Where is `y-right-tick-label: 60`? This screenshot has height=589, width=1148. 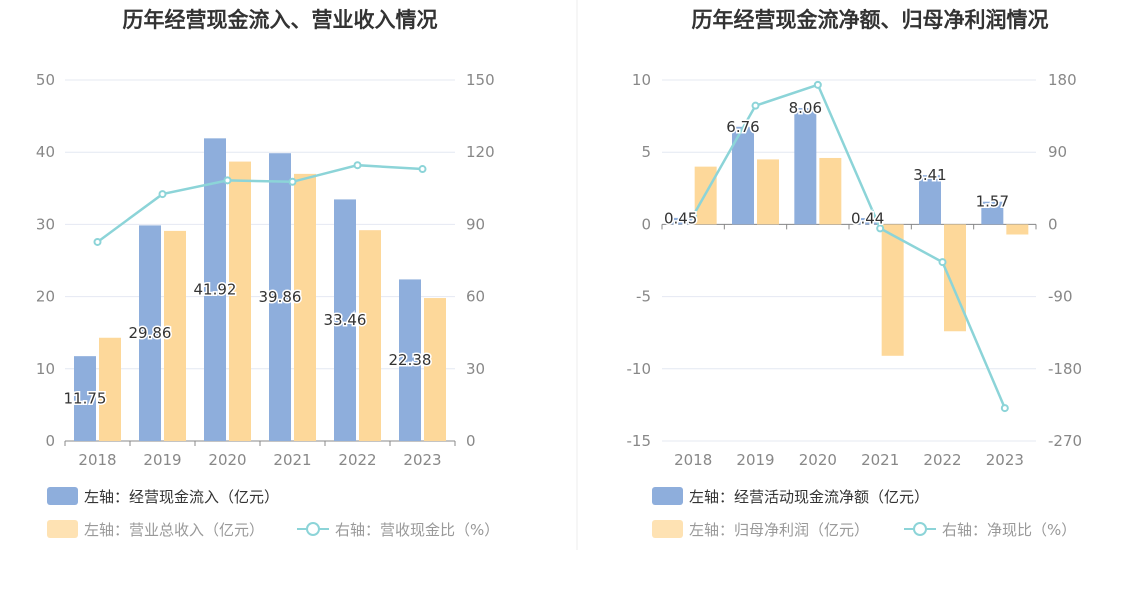 y-right-tick-label: 60 is located at coordinates (475, 297).